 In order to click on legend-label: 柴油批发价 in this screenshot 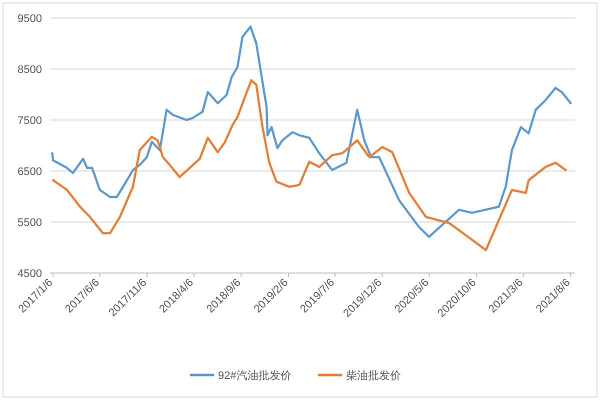, I will do `click(373, 375)`.